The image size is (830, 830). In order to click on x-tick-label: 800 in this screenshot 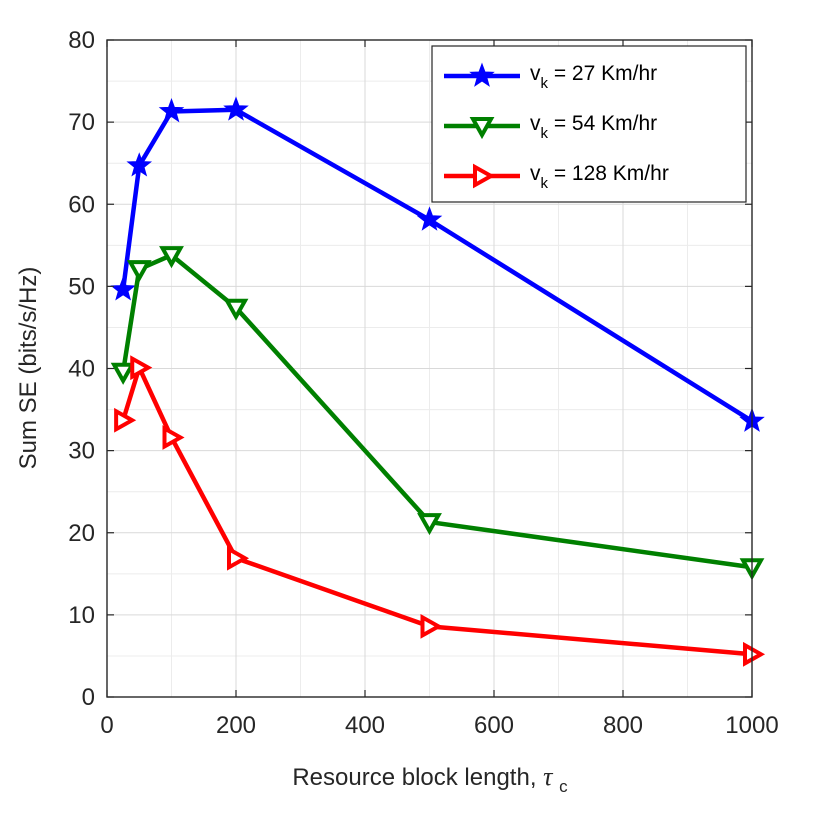, I will do `click(623, 725)`.